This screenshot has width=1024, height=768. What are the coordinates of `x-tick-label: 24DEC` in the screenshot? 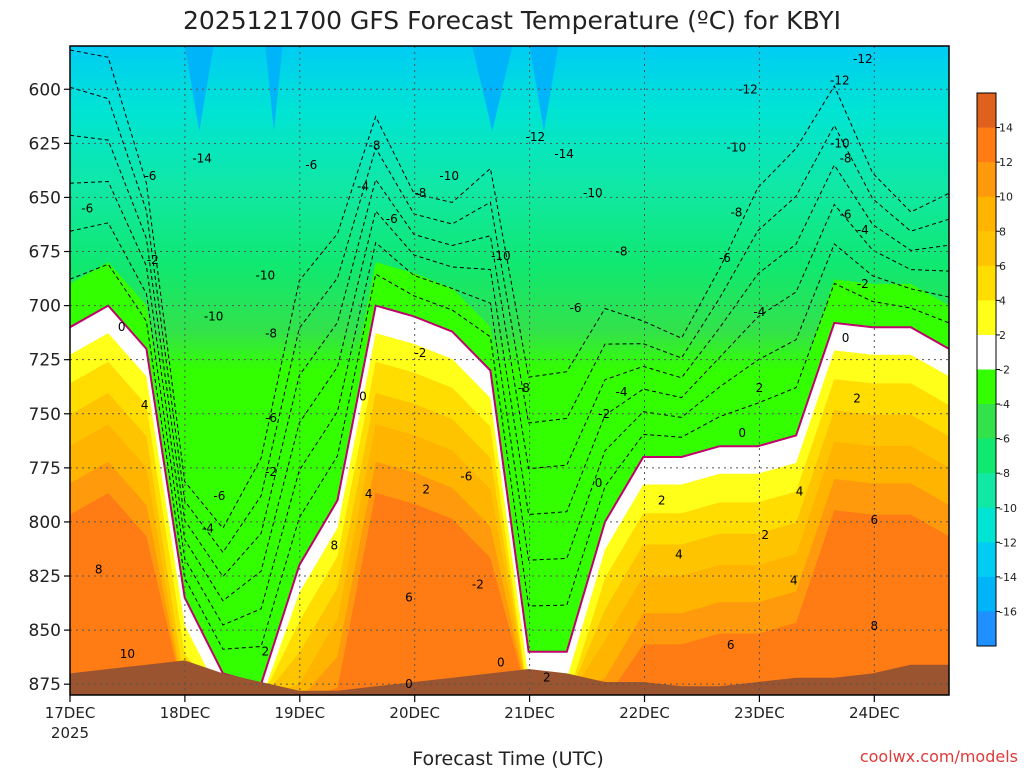 It's located at (874, 713).